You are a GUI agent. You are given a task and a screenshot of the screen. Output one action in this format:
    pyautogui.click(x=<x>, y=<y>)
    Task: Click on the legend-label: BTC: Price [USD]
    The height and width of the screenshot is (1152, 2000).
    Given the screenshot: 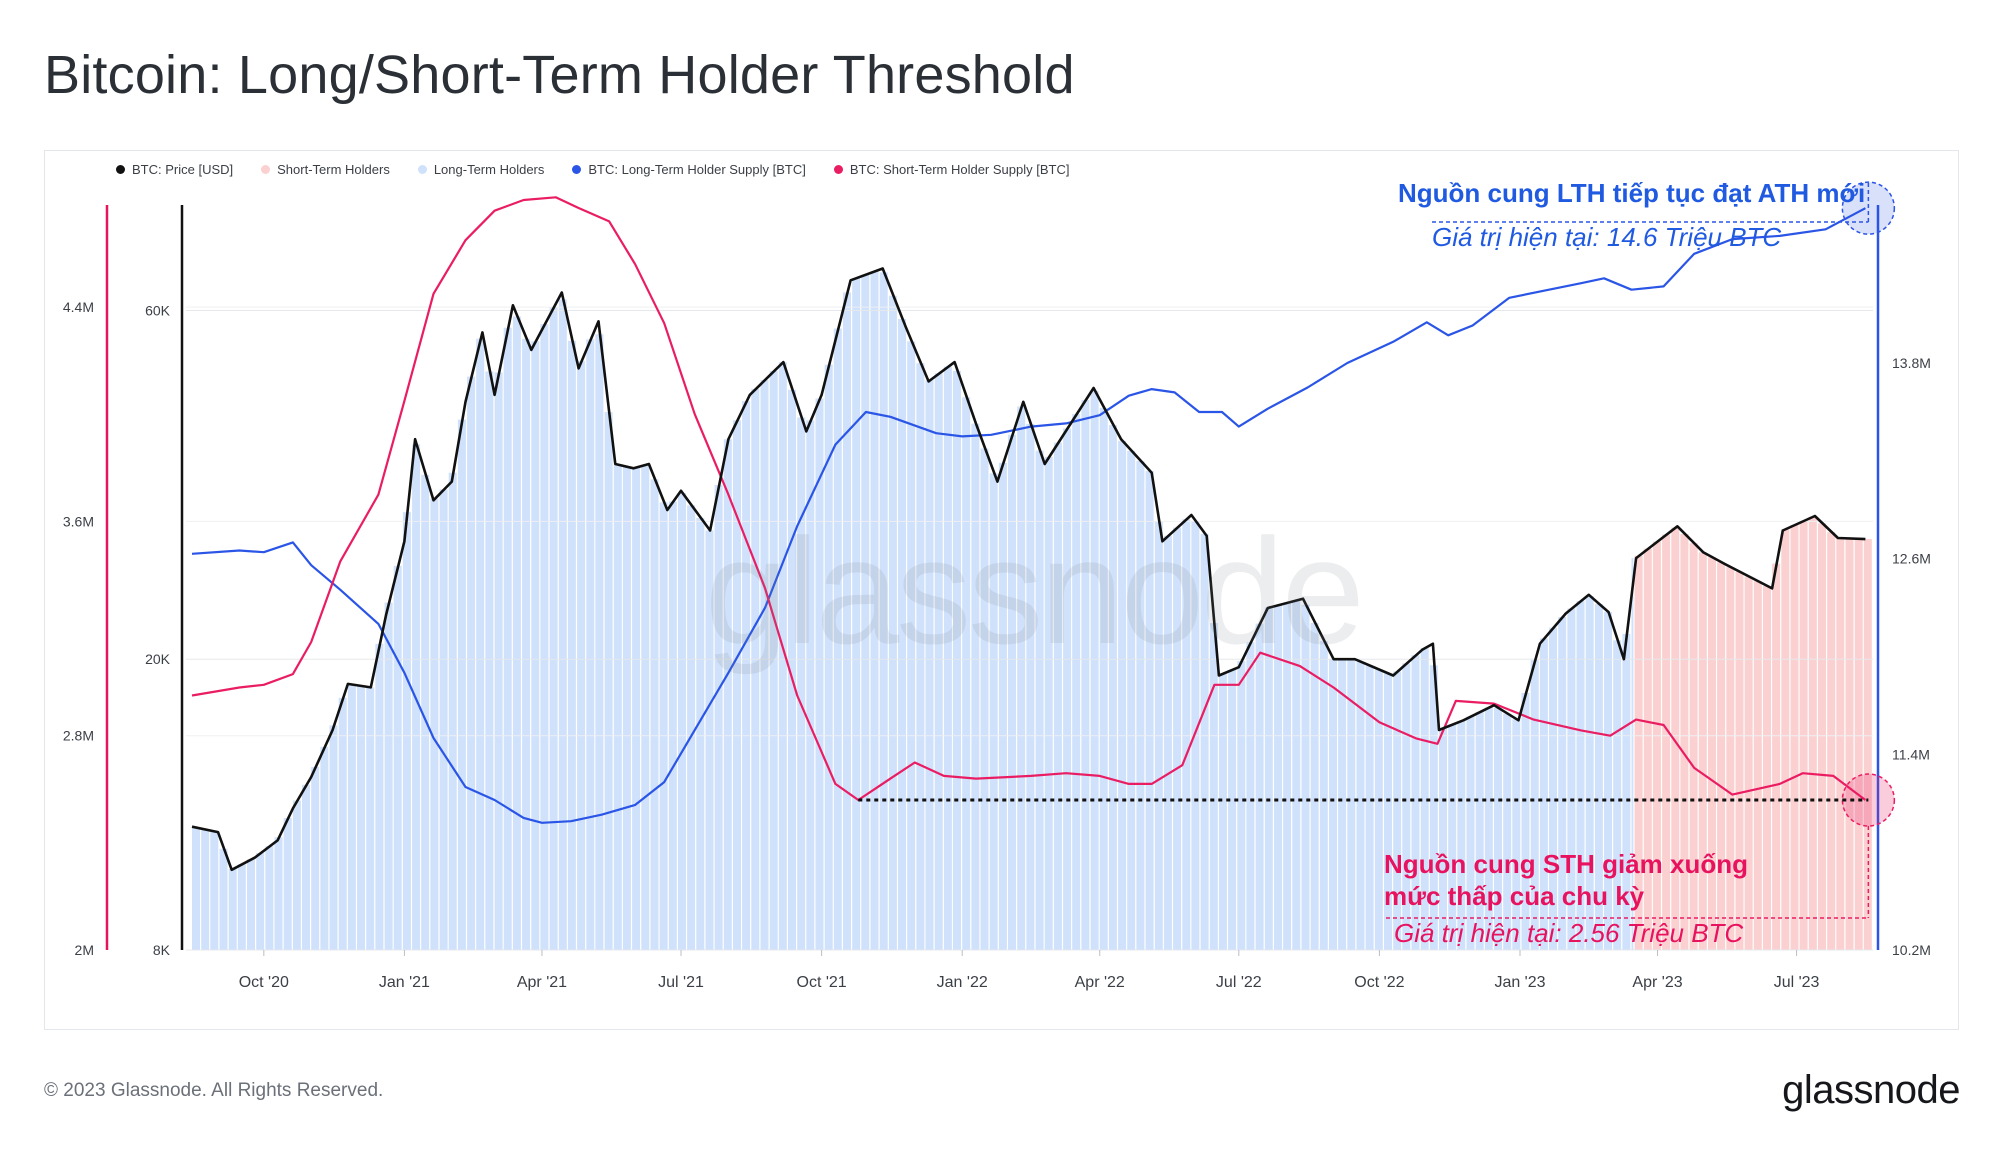 What is the action you would take?
    pyautogui.click(x=183, y=169)
    